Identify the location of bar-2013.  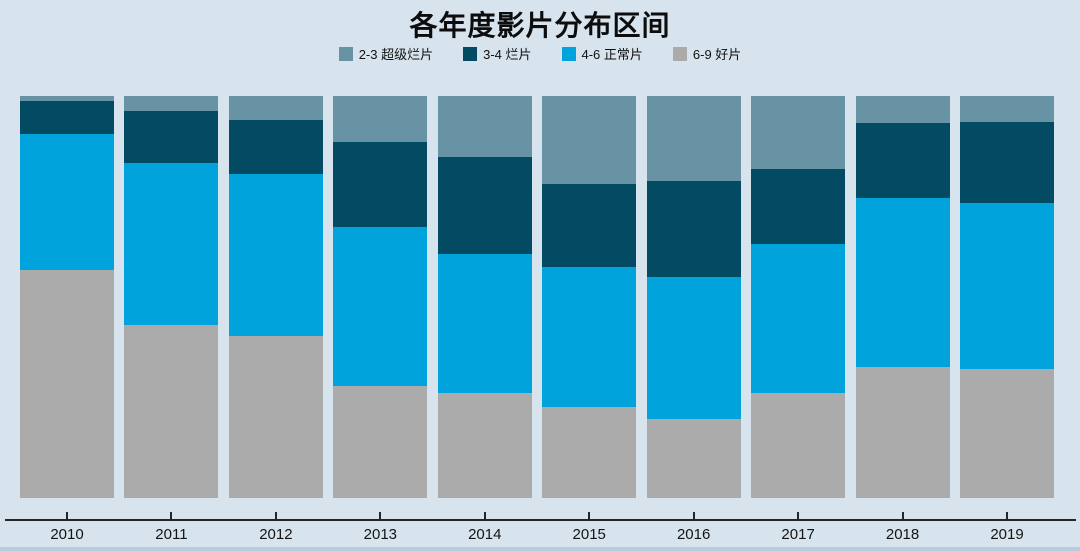
(380, 297).